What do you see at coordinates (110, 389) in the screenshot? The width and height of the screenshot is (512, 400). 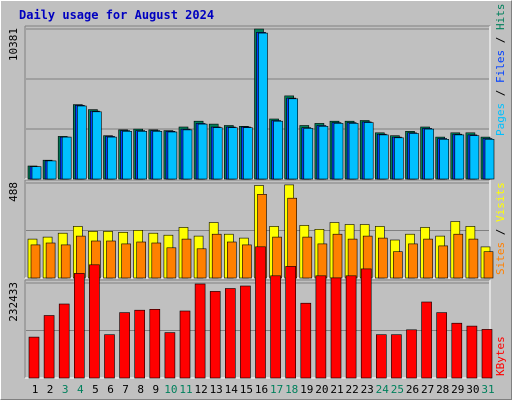 I see `x-tick-label: 6` at bounding box center [110, 389].